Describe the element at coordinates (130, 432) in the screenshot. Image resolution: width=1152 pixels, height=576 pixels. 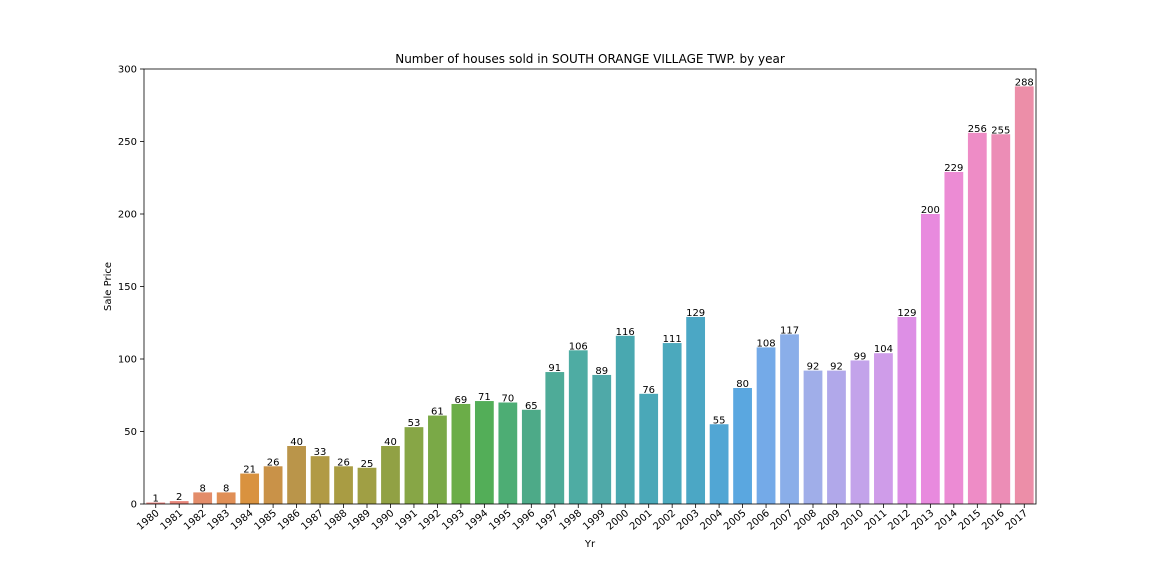
I see `y-tick-label-50: 50` at that location.